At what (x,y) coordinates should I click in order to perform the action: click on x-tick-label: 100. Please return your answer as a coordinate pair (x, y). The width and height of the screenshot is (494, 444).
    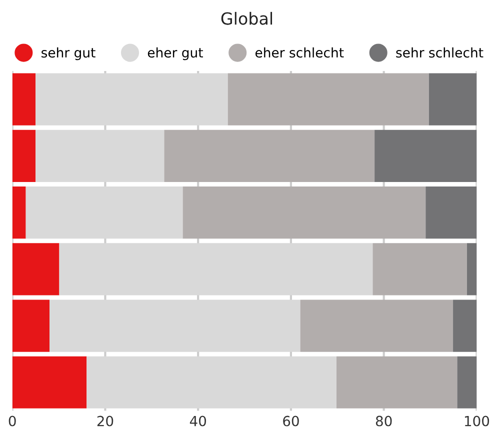
    Looking at the image, I should click on (477, 421).